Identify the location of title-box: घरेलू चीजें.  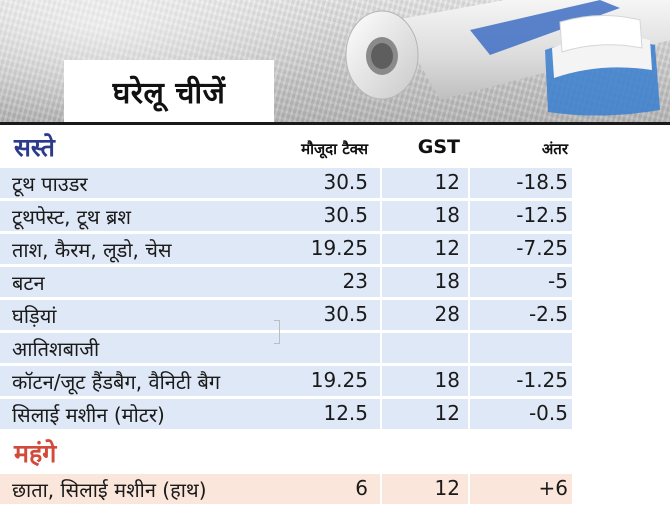
(169, 91).